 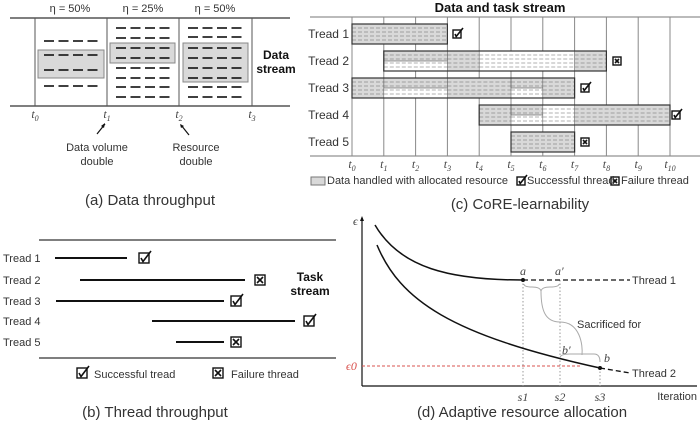 What do you see at coordinates (520, 204) in the screenshot?
I see `caption-c: (c) CoRE-learnability` at bounding box center [520, 204].